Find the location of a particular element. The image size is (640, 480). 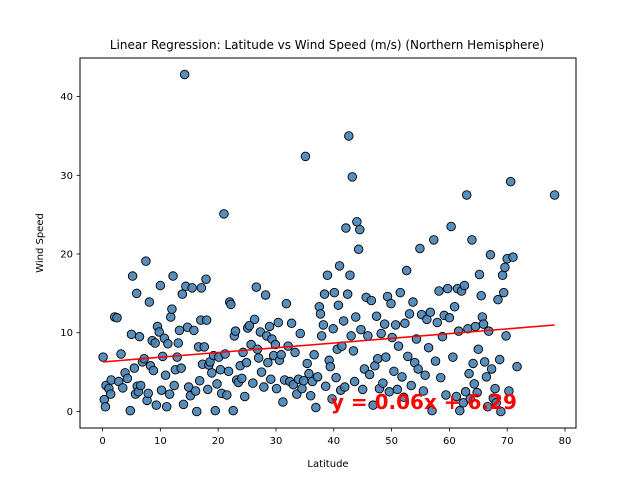

regression-line is located at coordinates (329, 343).